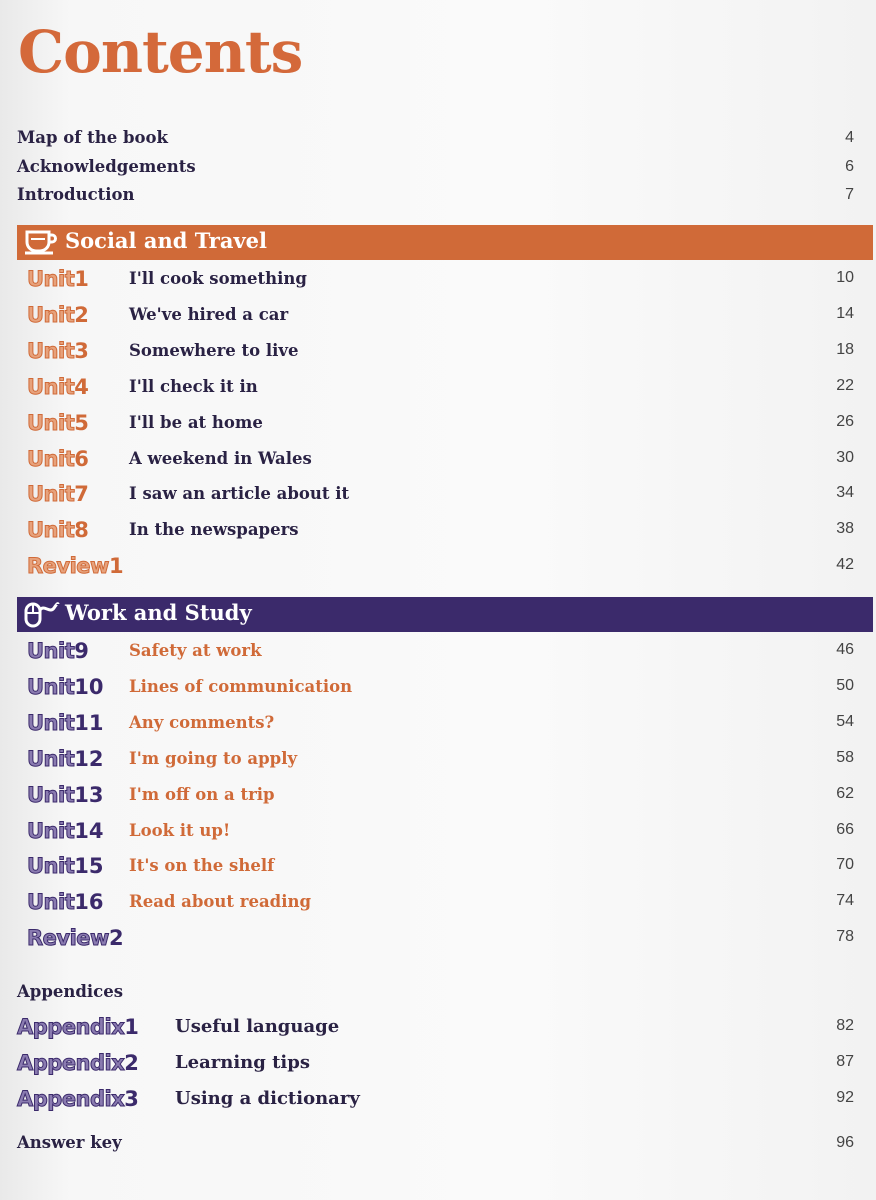  I want to click on toc-entry: Map of the book 4, so click(438, 140).